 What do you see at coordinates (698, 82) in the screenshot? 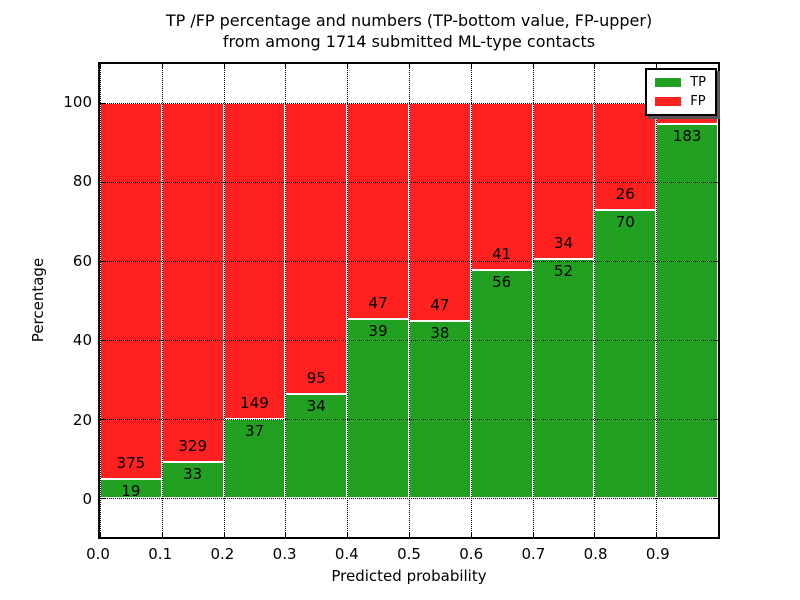
I see `tp-legend-label: TP` at bounding box center [698, 82].